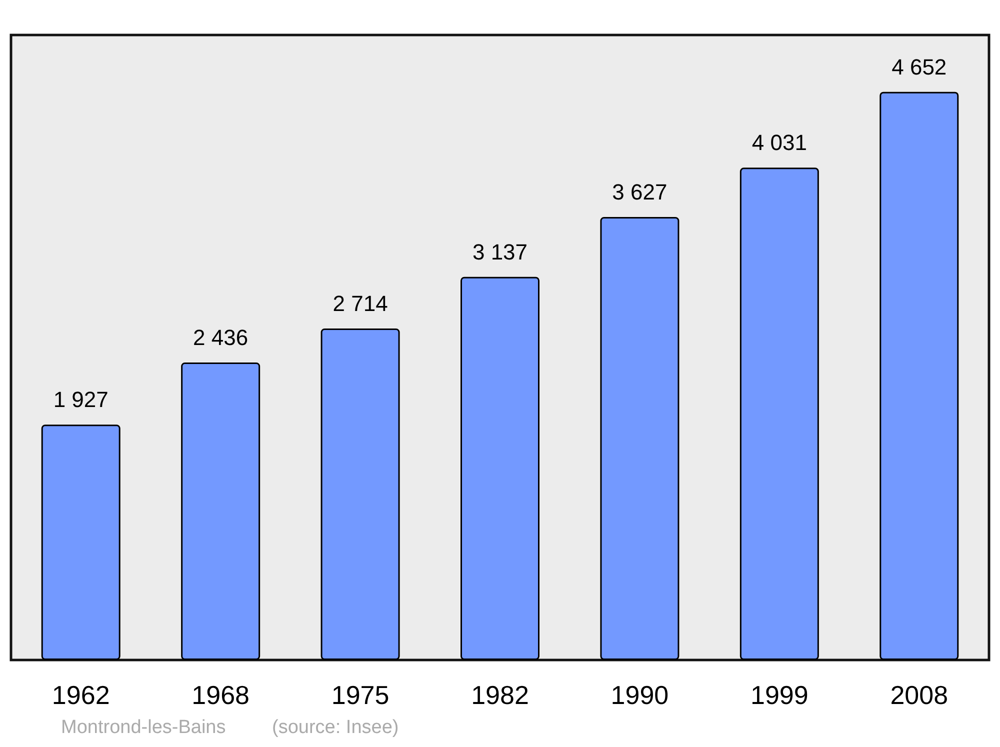 This screenshot has height=747, width=1000. I want to click on data-label: 1 927, so click(80, 399).